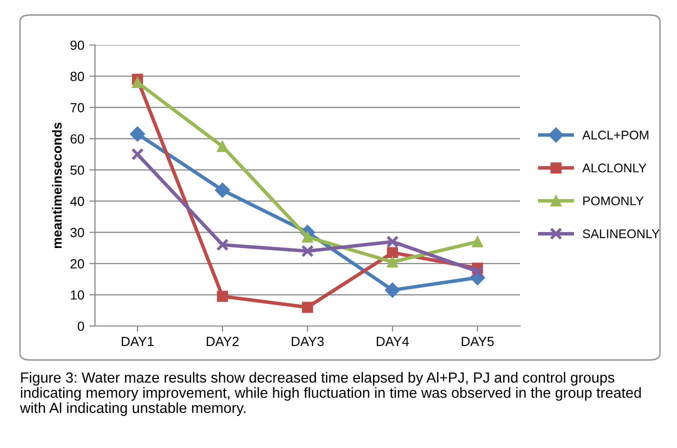  I want to click on legend-label: SALINEONLY, so click(621, 233).